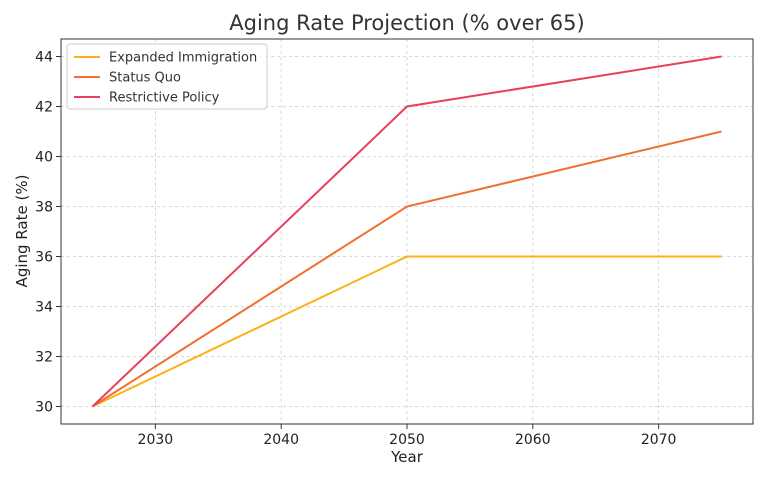  What do you see at coordinates (145, 78) in the screenshot?
I see `legend-label: Status Quo` at bounding box center [145, 78].